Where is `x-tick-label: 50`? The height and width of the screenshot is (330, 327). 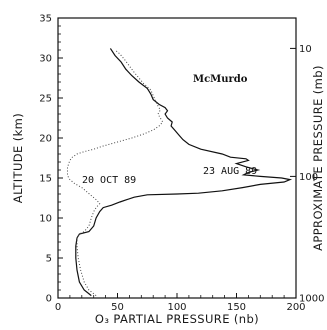
x-tick-label: 50 is located at coordinates (117, 307).